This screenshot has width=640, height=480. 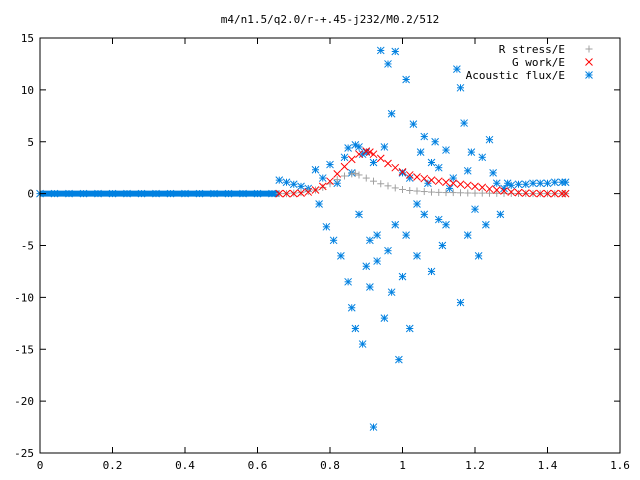 What do you see at coordinates (620, 465) in the screenshot?
I see `x-tick-label: 1.6` at bounding box center [620, 465].